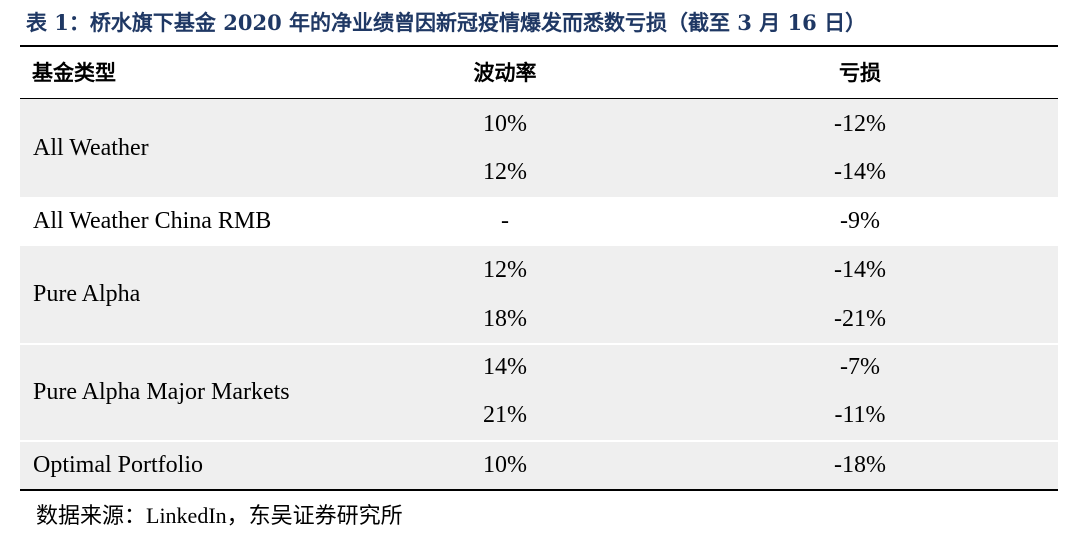 This screenshot has height=540, width=1080. I want to click on fund-name: Pure Alpha, so click(87, 294).